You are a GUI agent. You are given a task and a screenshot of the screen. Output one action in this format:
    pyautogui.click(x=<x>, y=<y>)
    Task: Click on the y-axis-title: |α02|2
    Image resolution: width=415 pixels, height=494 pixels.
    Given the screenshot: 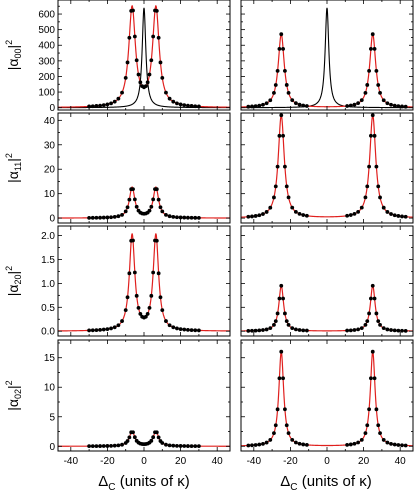 What is the action you would take?
    pyautogui.click(x=13, y=395)
    